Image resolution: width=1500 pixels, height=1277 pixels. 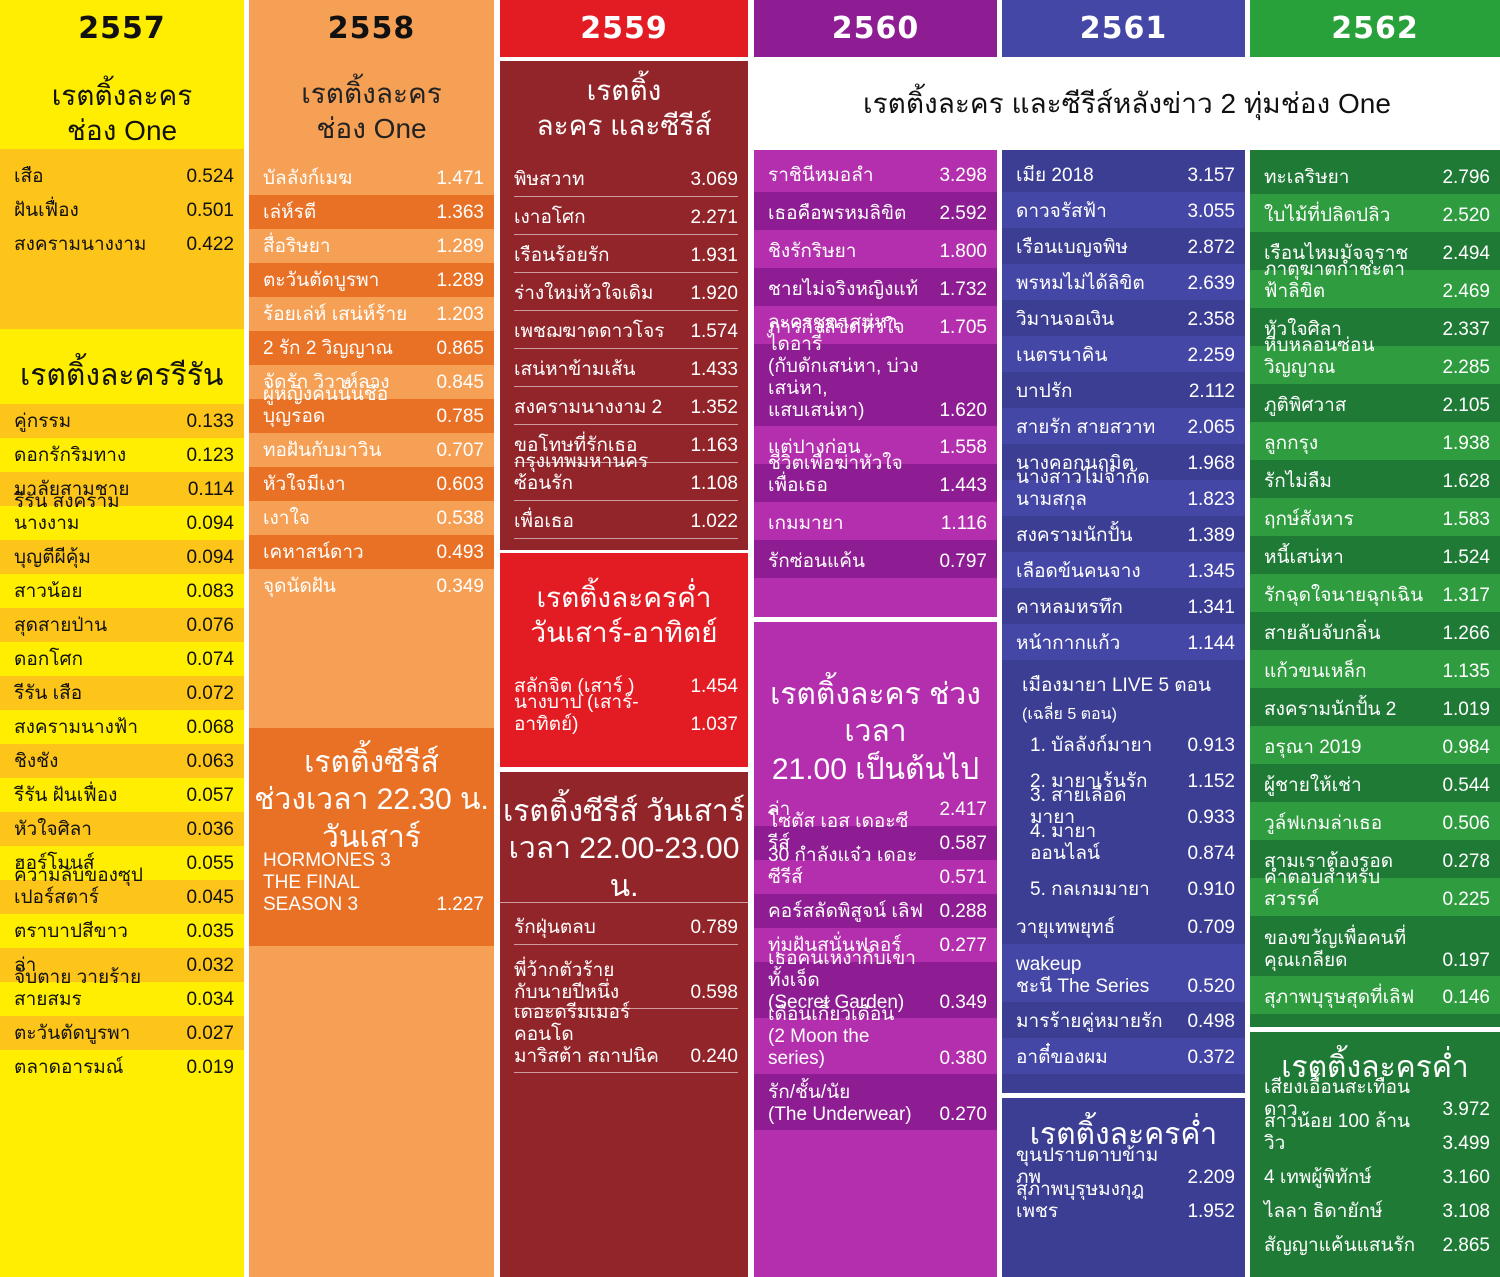 What do you see at coordinates (624, 615) in the screenshot?
I see `section-title: เรตติ้งละครค่ำ วันเสาร์-อาทิตย์` at bounding box center [624, 615].